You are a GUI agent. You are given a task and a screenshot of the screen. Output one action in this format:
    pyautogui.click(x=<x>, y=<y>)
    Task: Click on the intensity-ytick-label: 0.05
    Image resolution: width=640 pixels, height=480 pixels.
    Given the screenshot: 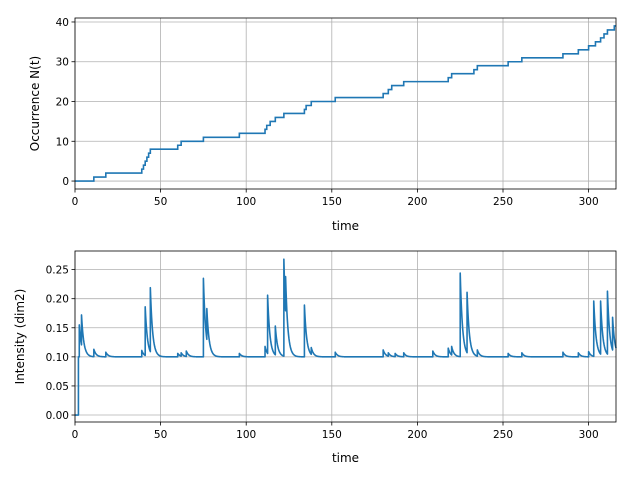 What is the action you would take?
    pyautogui.click(x=57, y=387)
    